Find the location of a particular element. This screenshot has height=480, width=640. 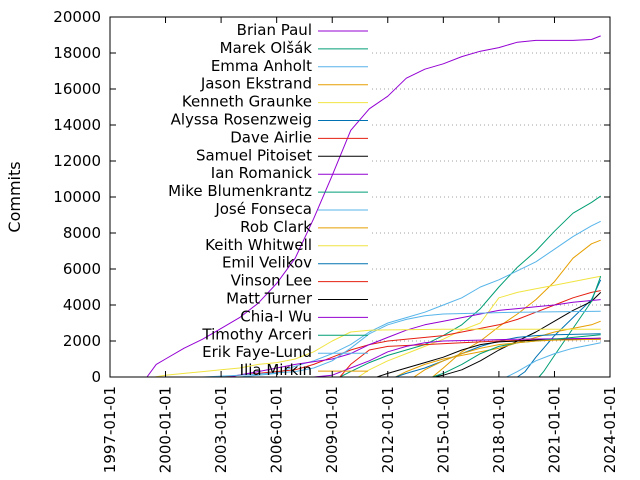

legend-label: Brian Paul is located at coordinates (274, 30).